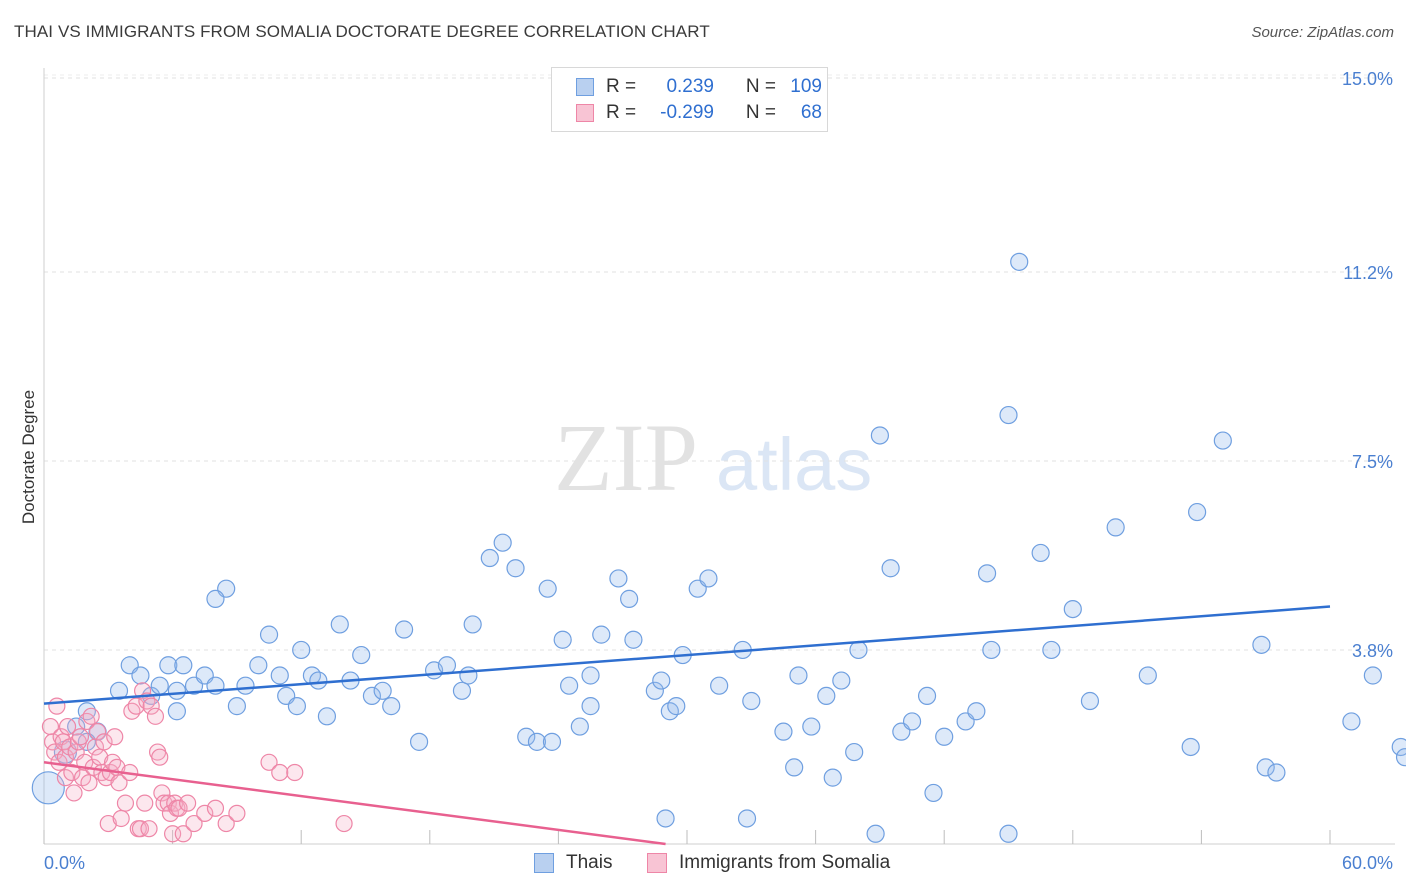 The height and width of the screenshot is (892, 1406). Describe the element at coordinates (1372, 651) in the screenshot. I see `y-tick-label: 3.8%` at that location.